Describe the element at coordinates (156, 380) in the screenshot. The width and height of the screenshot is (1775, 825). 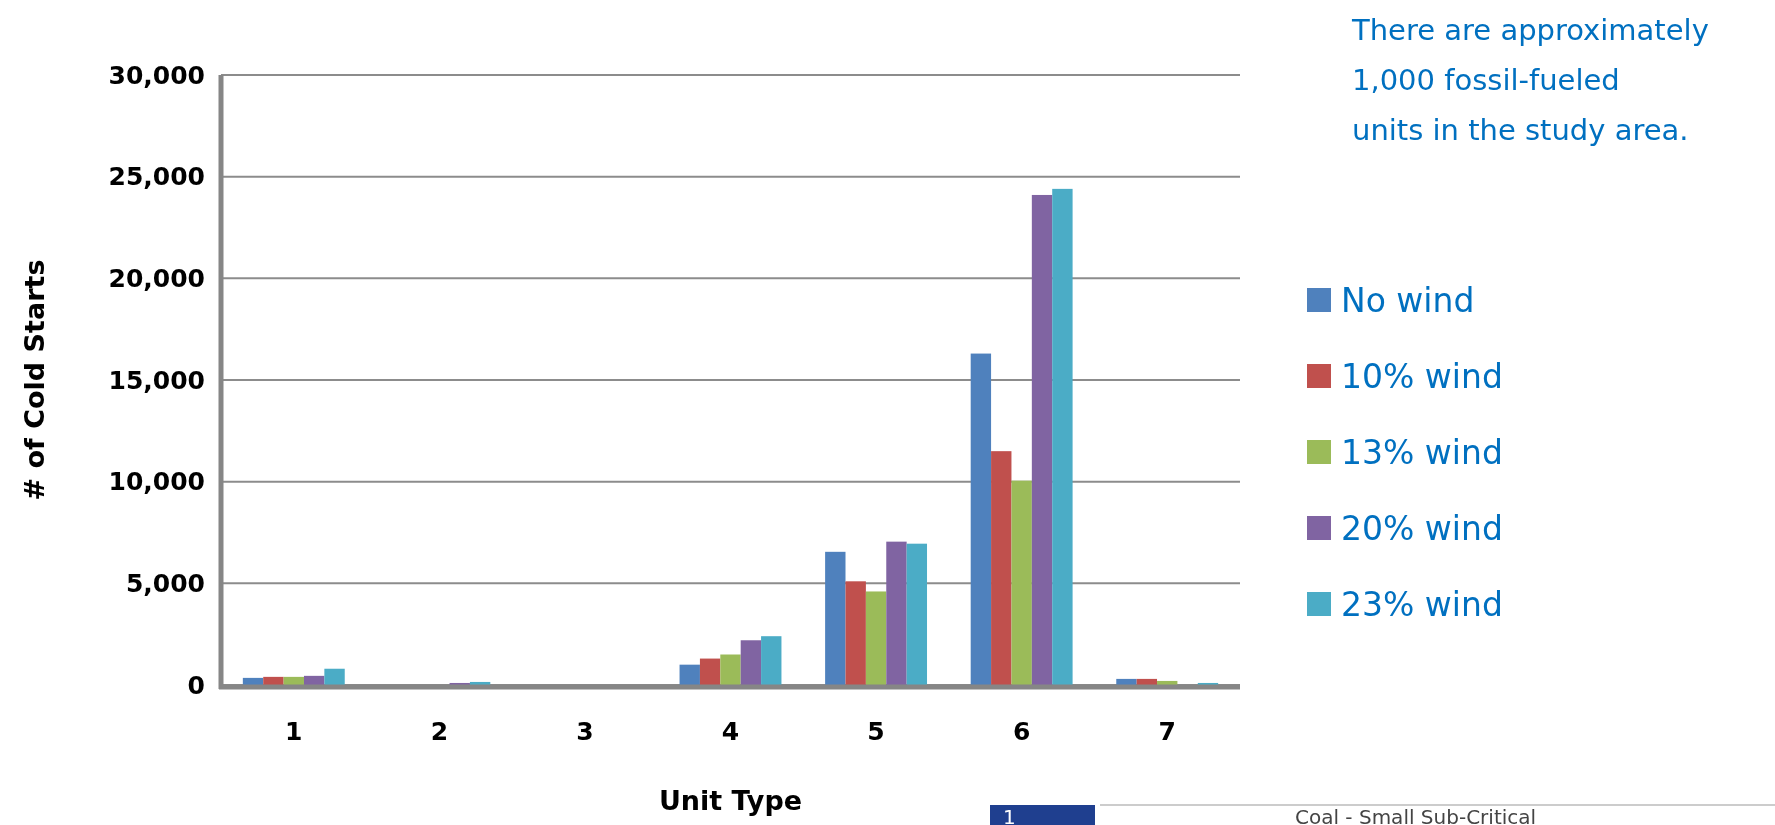
I see `y-tick-label: 15,000` at that location.